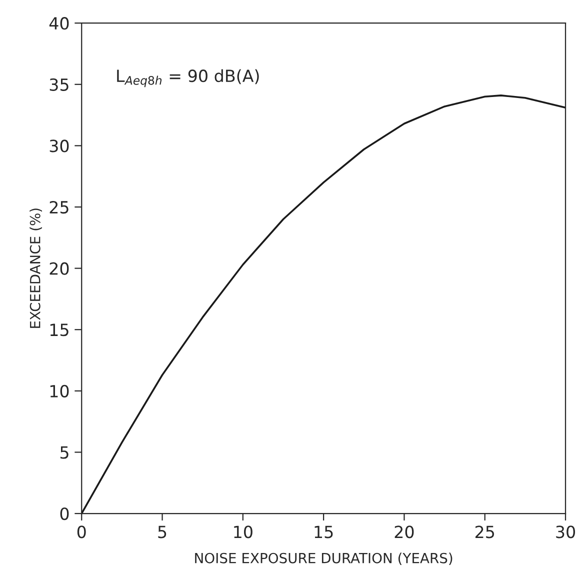 Image resolution: width=583 pixels, height=577 pixels. Describe the element at coordinates (59, 146) in the screenshot. I see `y-tick-label: 30` at that location.